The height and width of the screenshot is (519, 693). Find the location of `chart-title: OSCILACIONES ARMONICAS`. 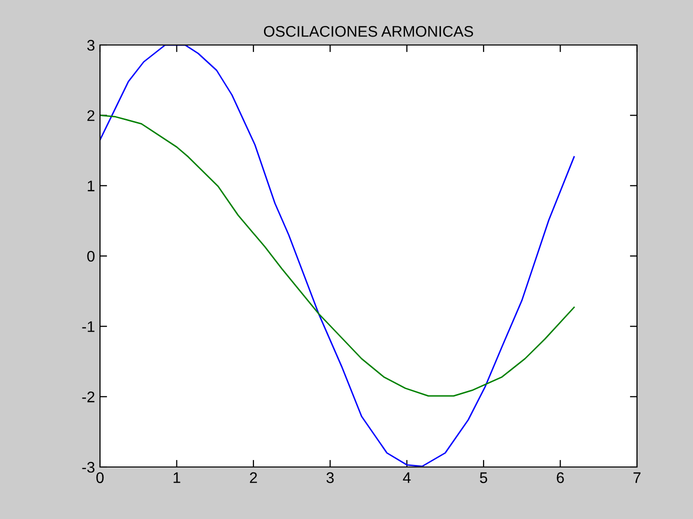

chart-title: OSCILACIONES ARMONICAS is located at coordinates (369, 31).